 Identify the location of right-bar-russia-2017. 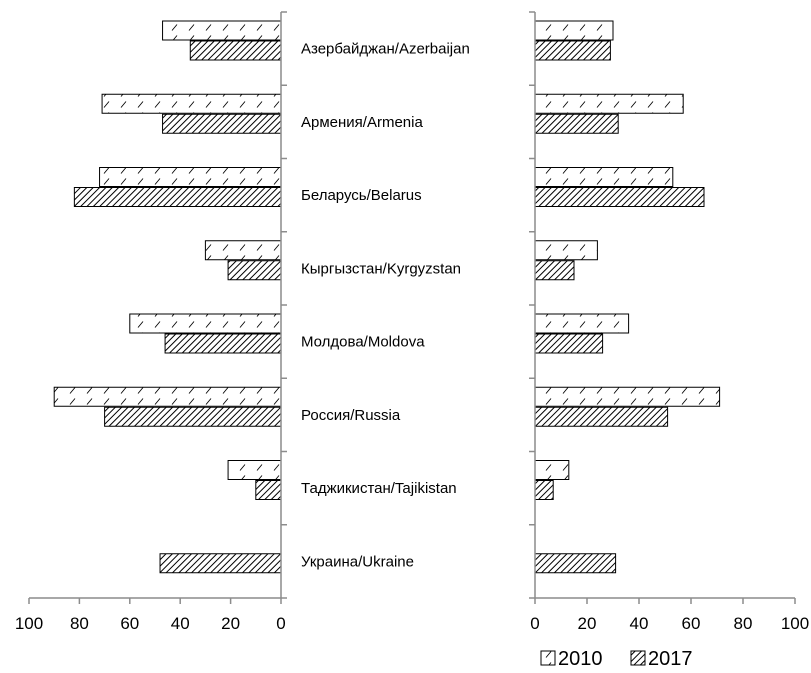
(601, 416).